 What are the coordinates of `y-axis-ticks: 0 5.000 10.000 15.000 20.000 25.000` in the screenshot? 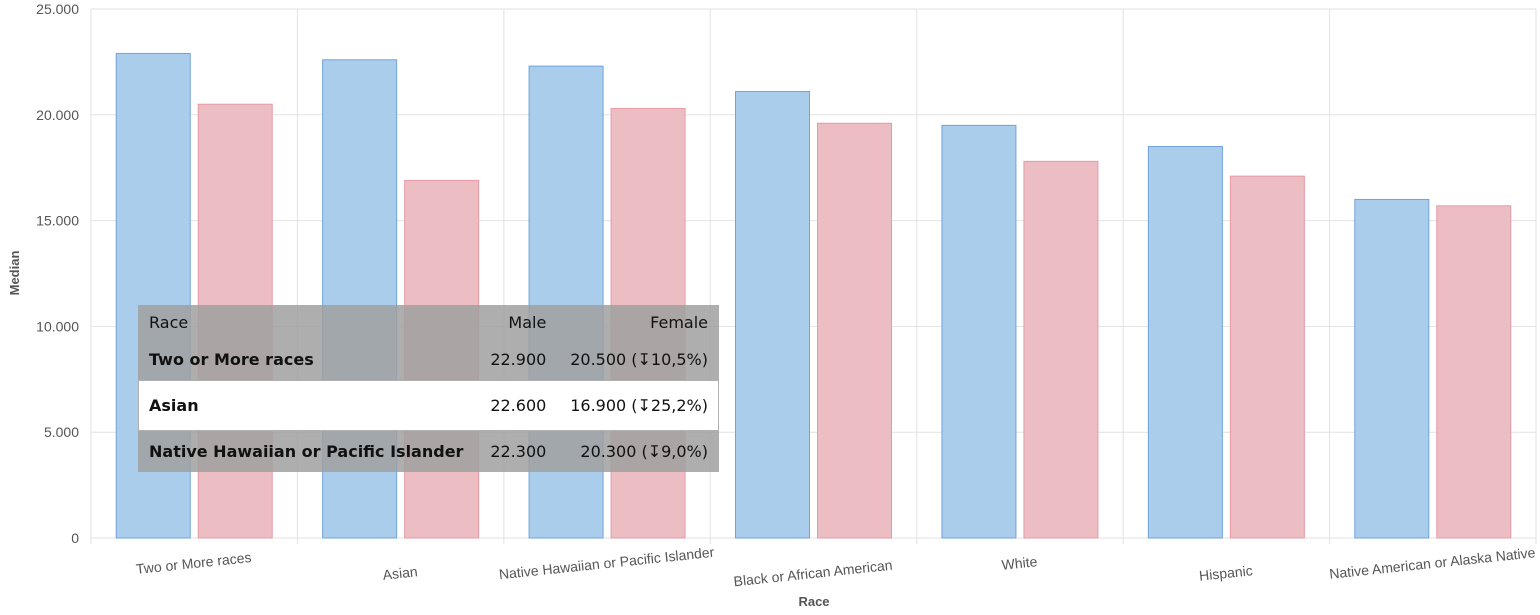 It's located at (57, 273).